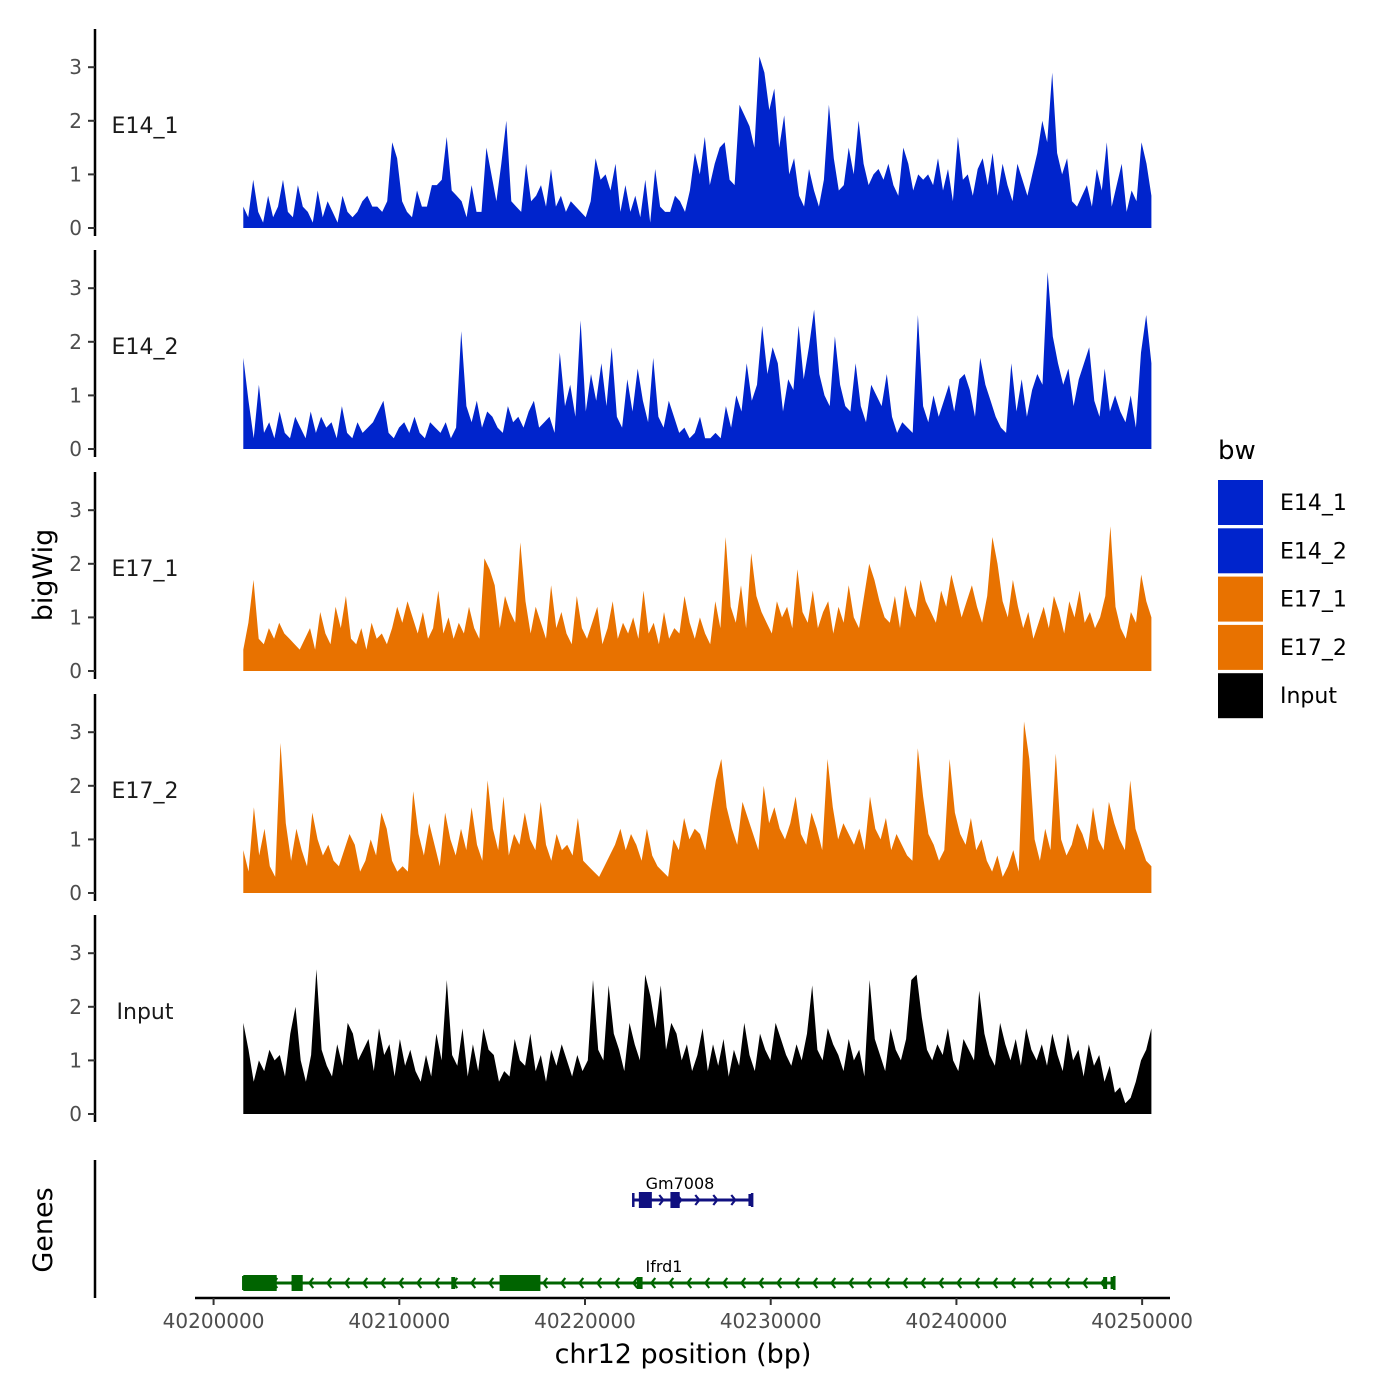 The width and height of the screenshot is (1400, 1400). I want to click on x-axis-title: chr12 position (bp), so click(683, 1354).